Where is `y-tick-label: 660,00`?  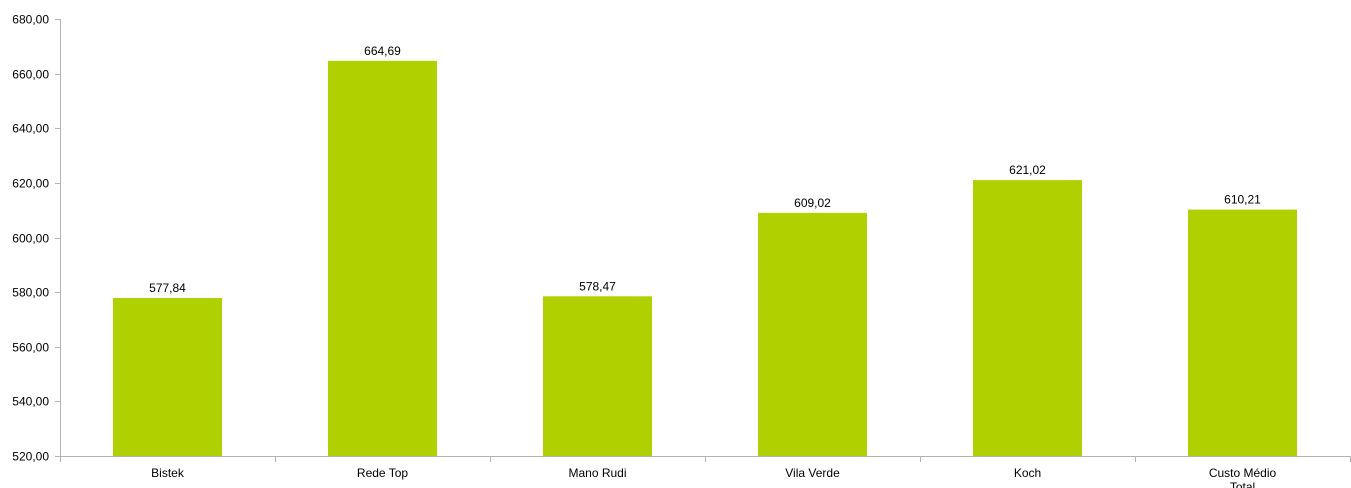 y-tick-label: 660,00 is located at coordinates (30, 75).